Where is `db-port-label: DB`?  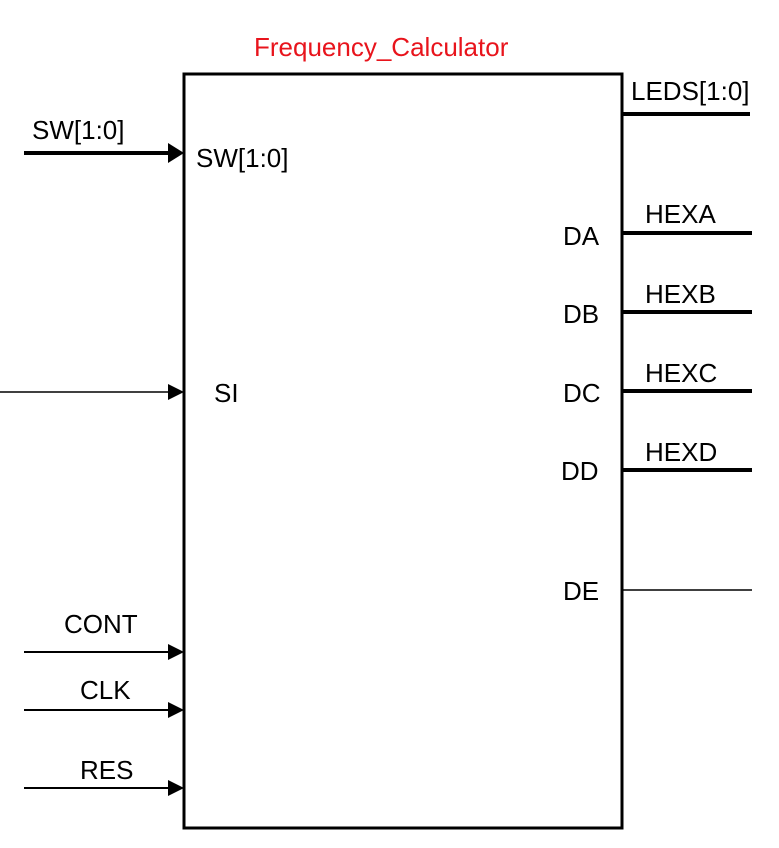
db-port-label: DB is located at coordinates (581, 314).